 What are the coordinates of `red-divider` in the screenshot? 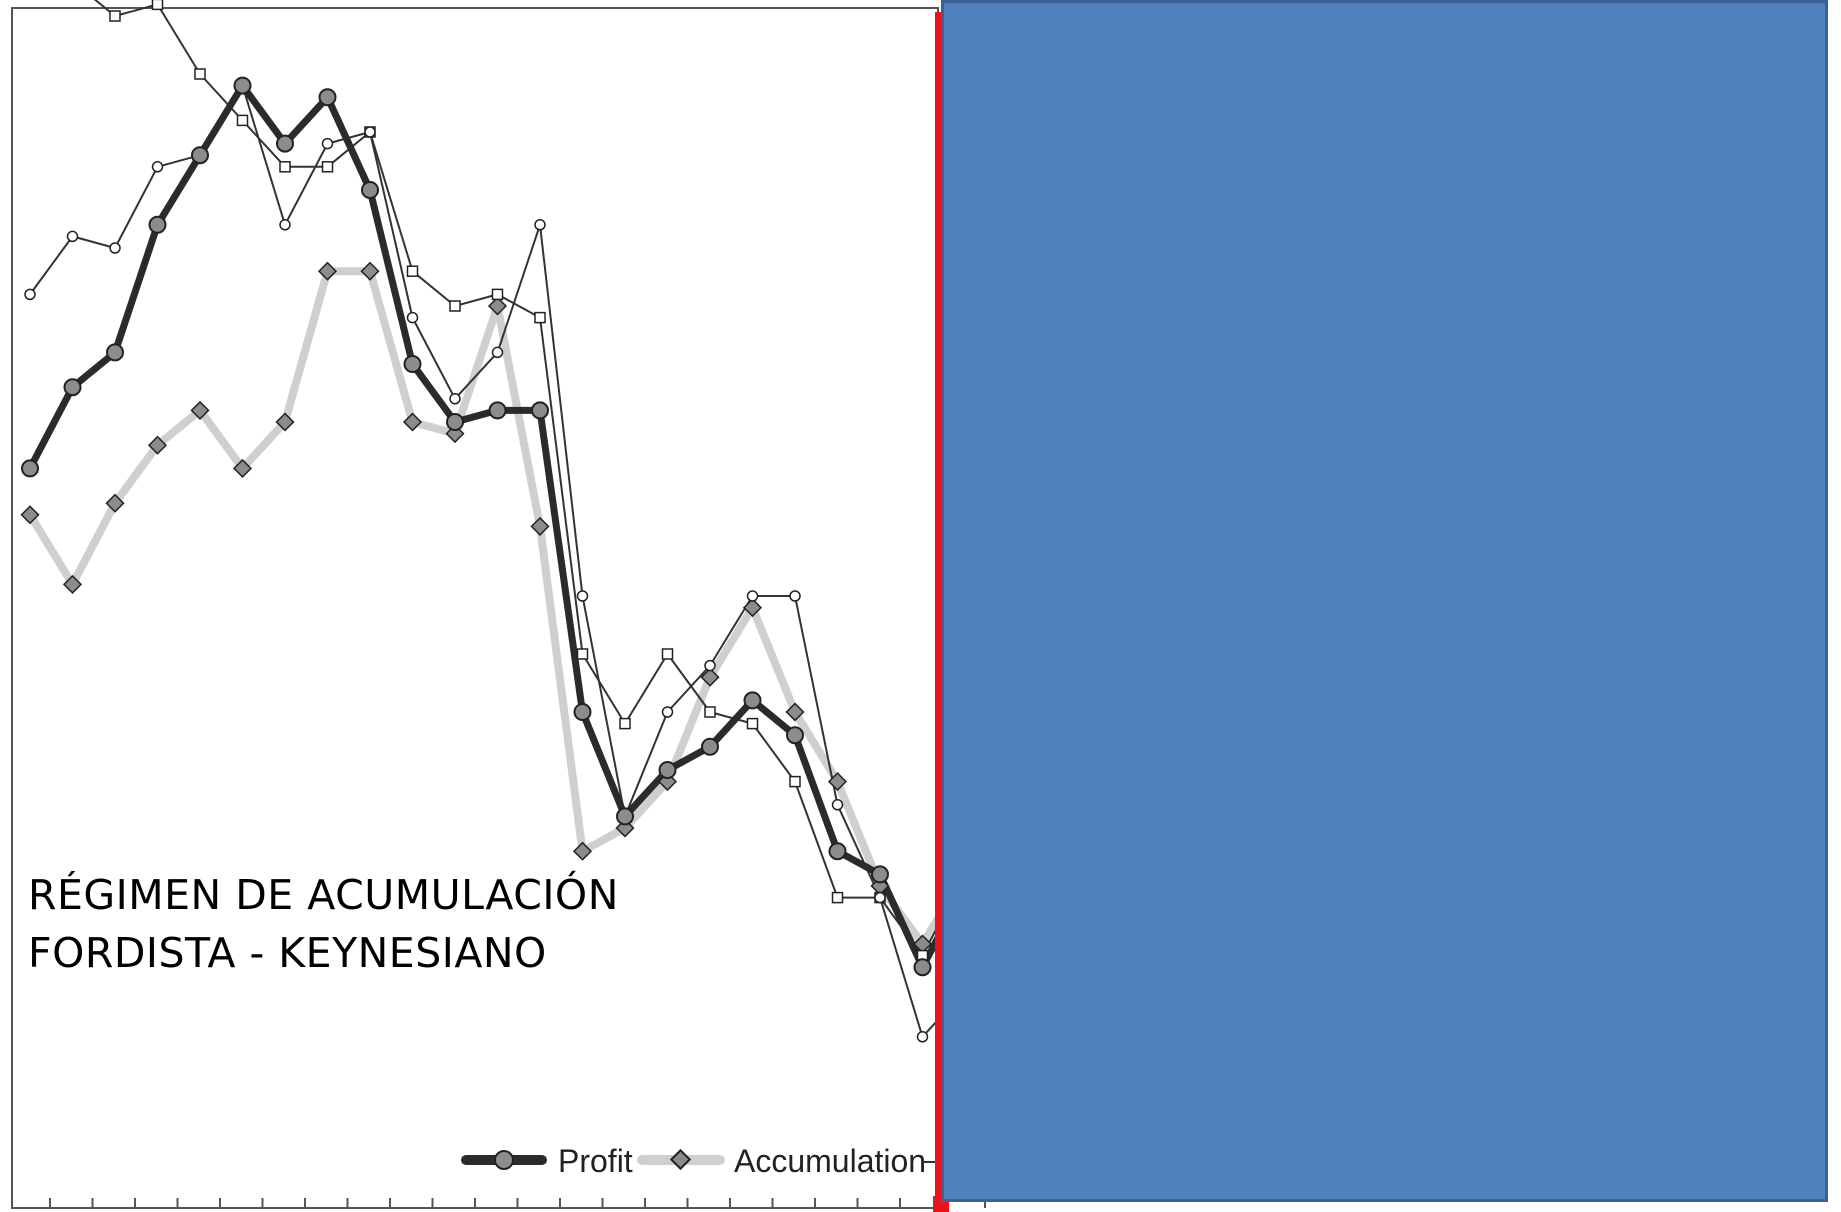 It's located at (938, 612).